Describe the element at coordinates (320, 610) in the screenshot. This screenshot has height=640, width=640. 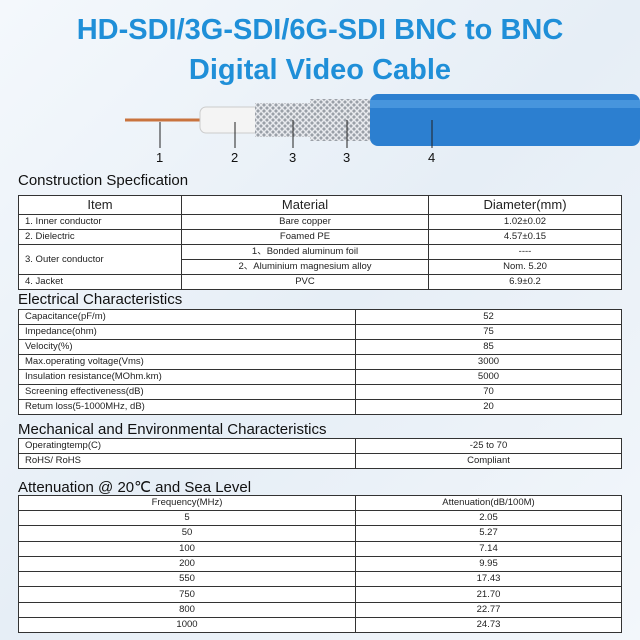
I see `table-row: 800 22.77` at that location.